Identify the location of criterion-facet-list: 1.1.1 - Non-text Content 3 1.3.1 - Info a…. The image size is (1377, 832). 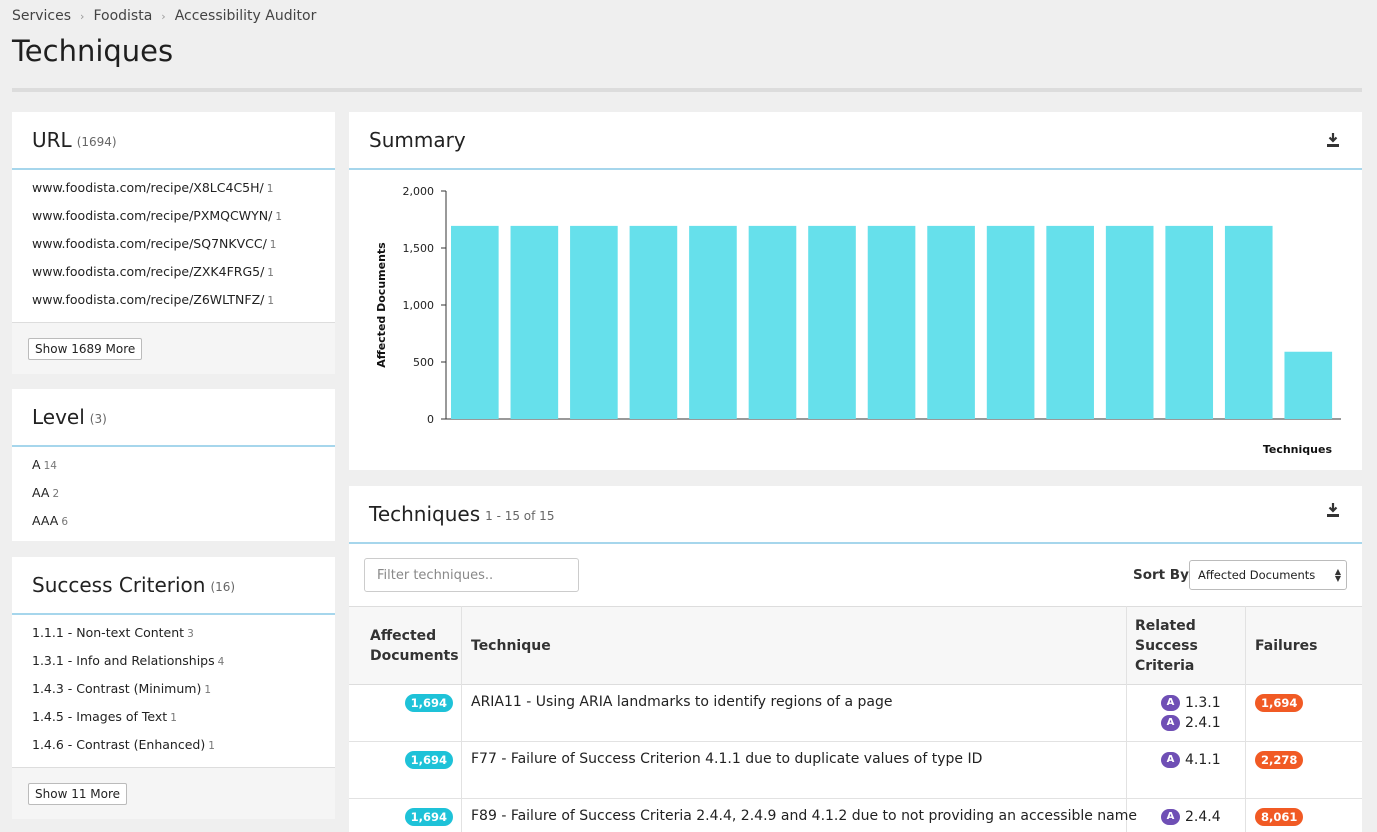
(173, 687).